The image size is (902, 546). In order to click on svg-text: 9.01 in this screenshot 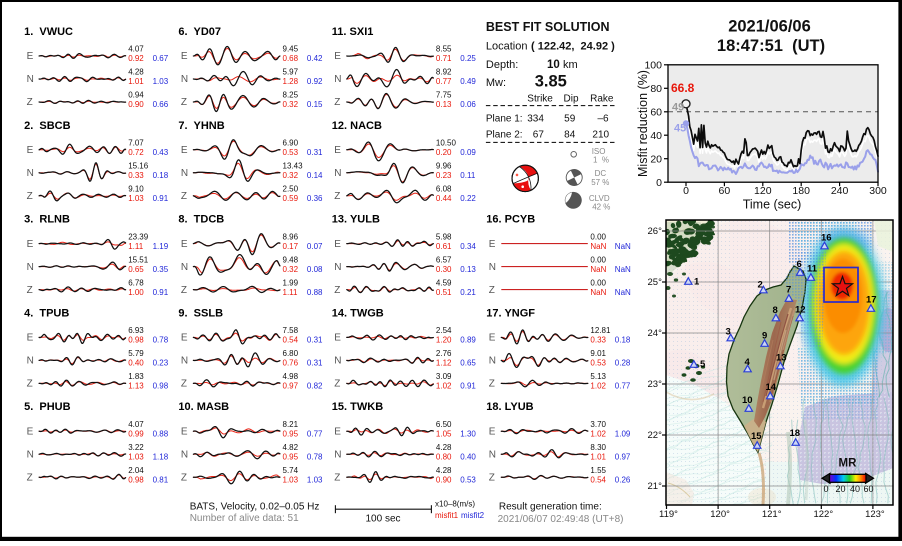, I will do `click(598, 353)`.